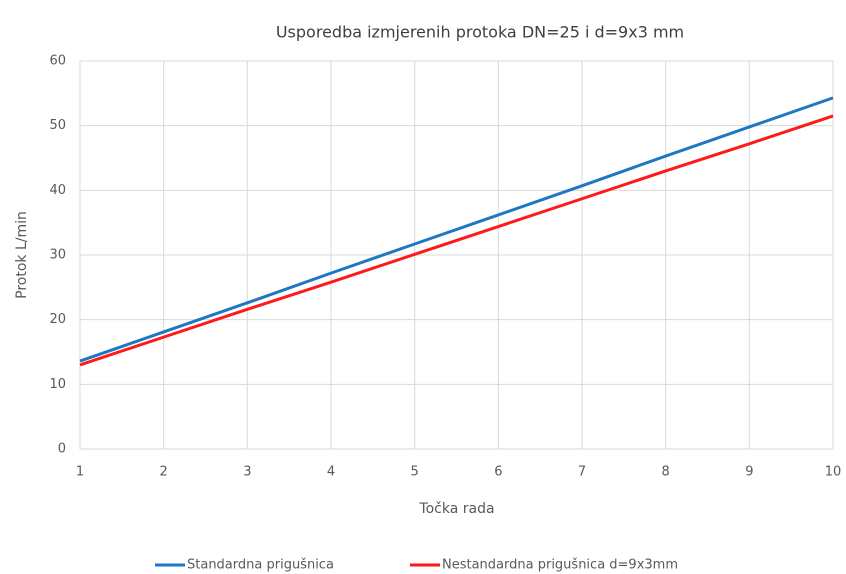  I want to click on y-tick-label: 60, so click(57, 61).